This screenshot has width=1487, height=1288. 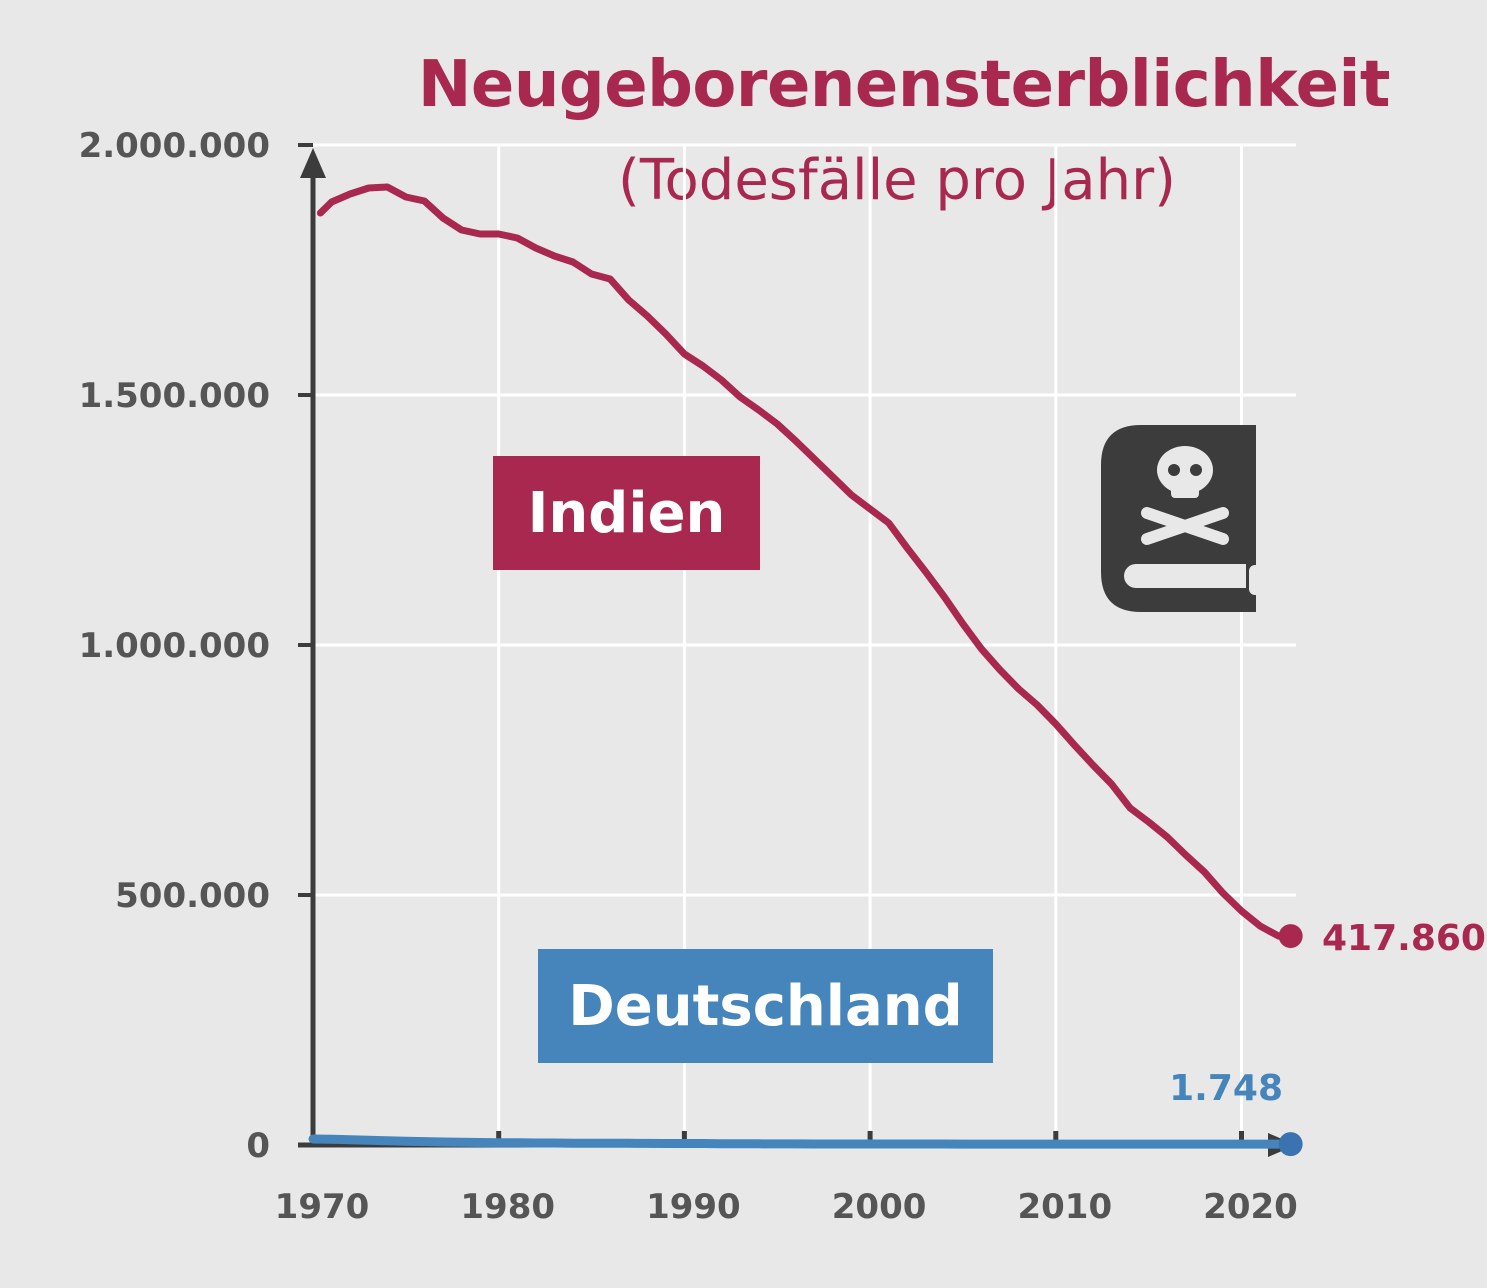 I want to click on chart-subtitle: (Todesfälle pro Jahr), so click(x=897, y=180).